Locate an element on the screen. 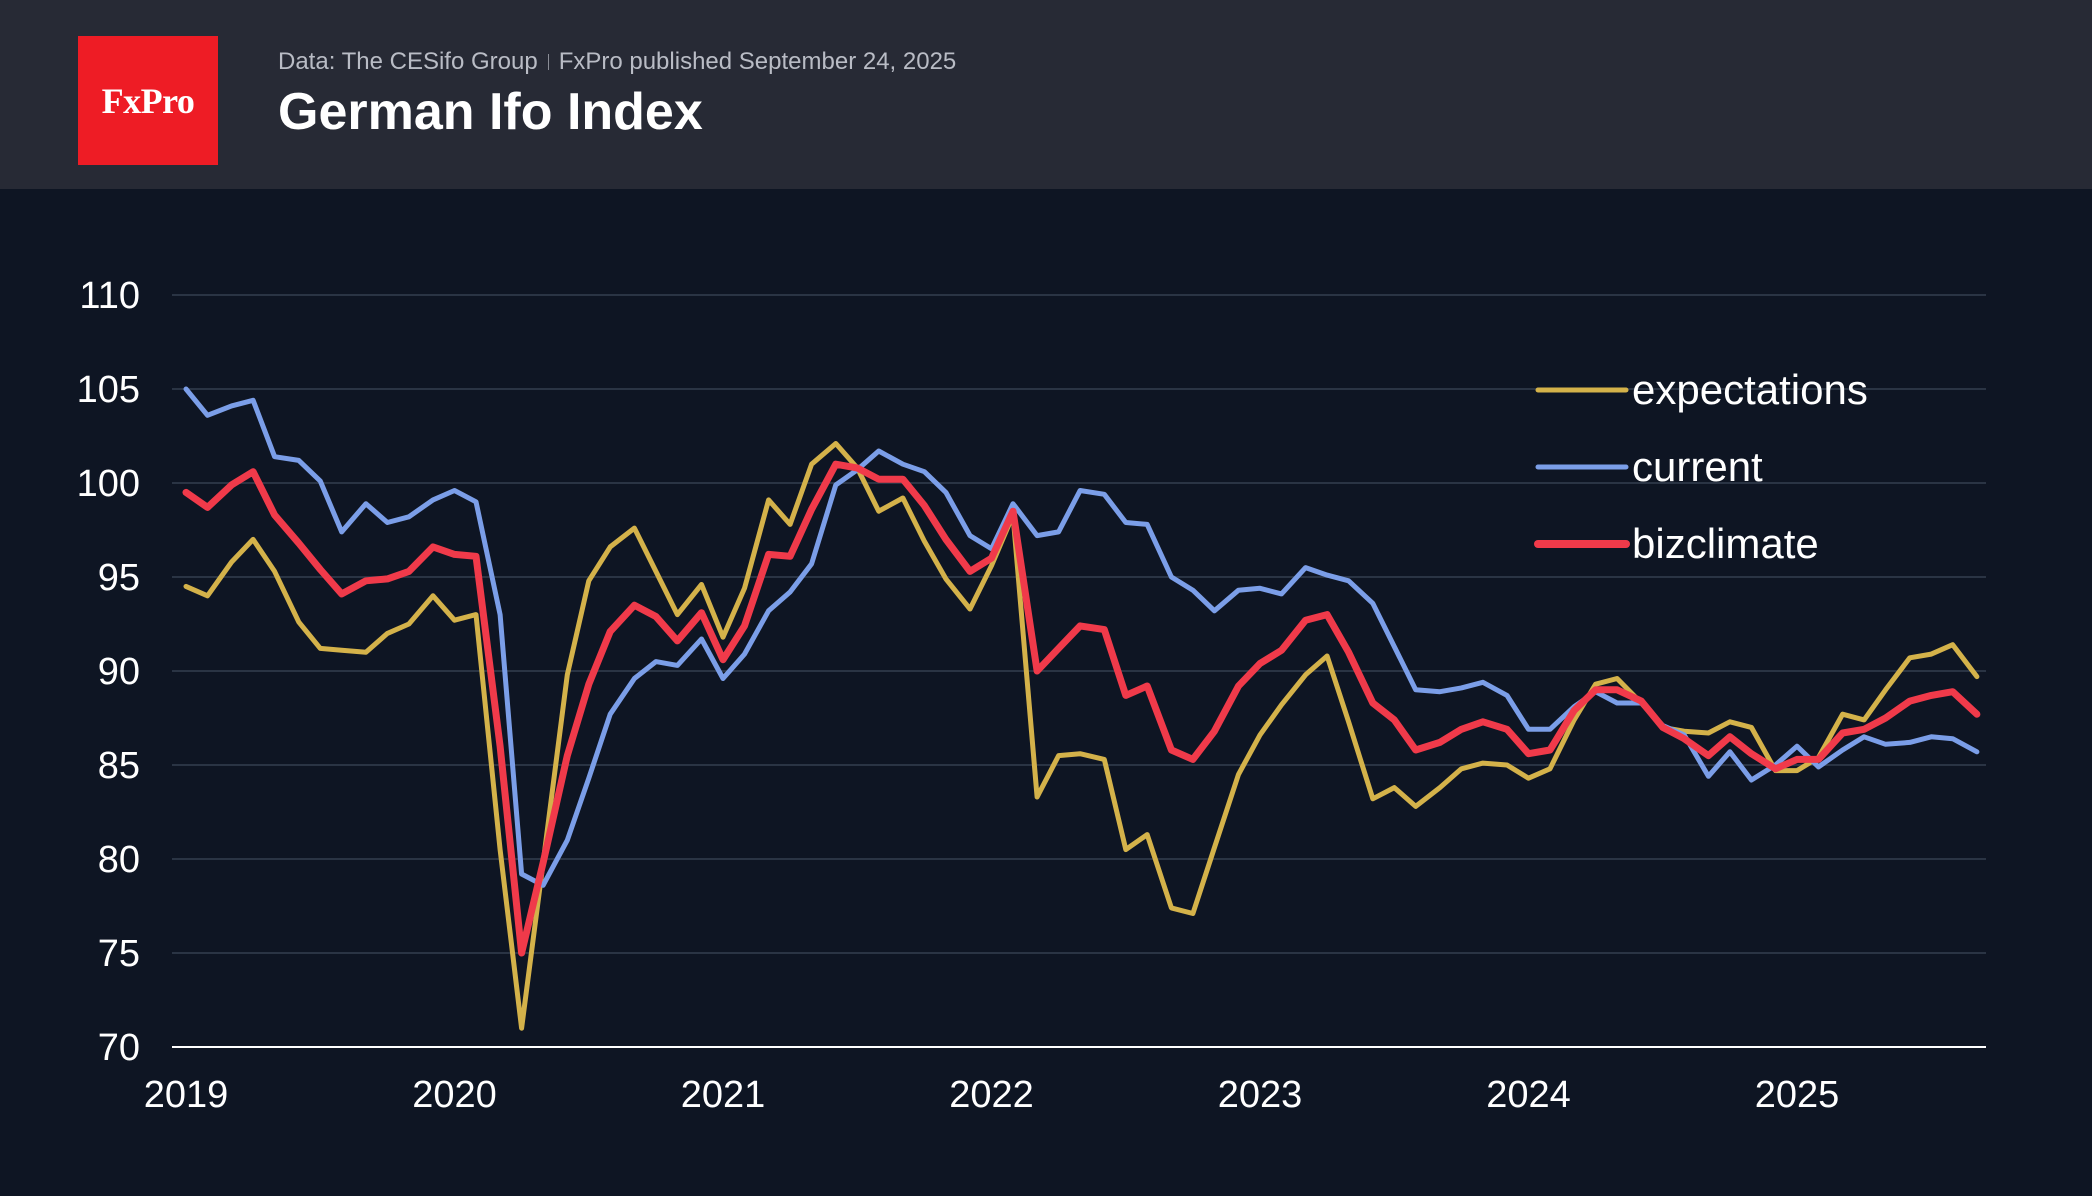  y-tick-label-90: 90 is located at coordinates (119, 672).